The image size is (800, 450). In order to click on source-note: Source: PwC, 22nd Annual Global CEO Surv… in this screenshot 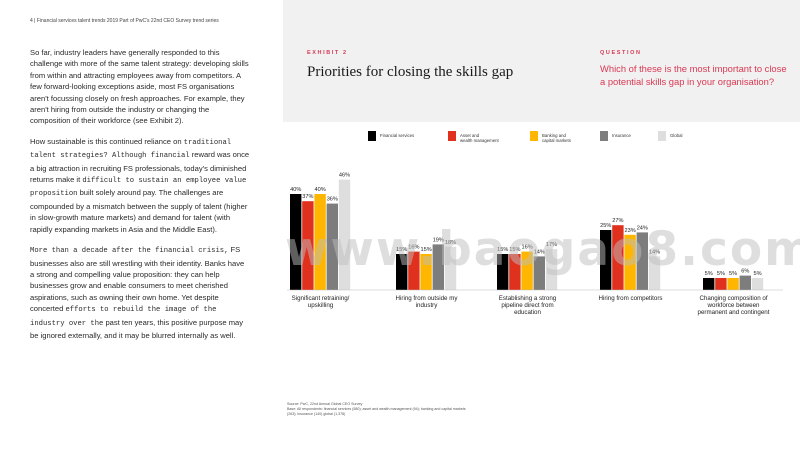, I will do `click(376, 409)`.